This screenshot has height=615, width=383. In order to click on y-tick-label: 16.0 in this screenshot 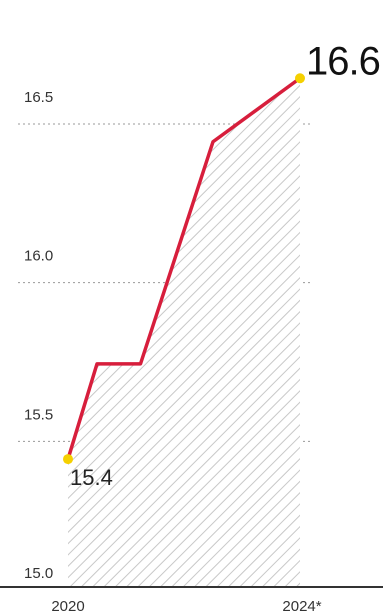, I will do `click(38, 256)`.